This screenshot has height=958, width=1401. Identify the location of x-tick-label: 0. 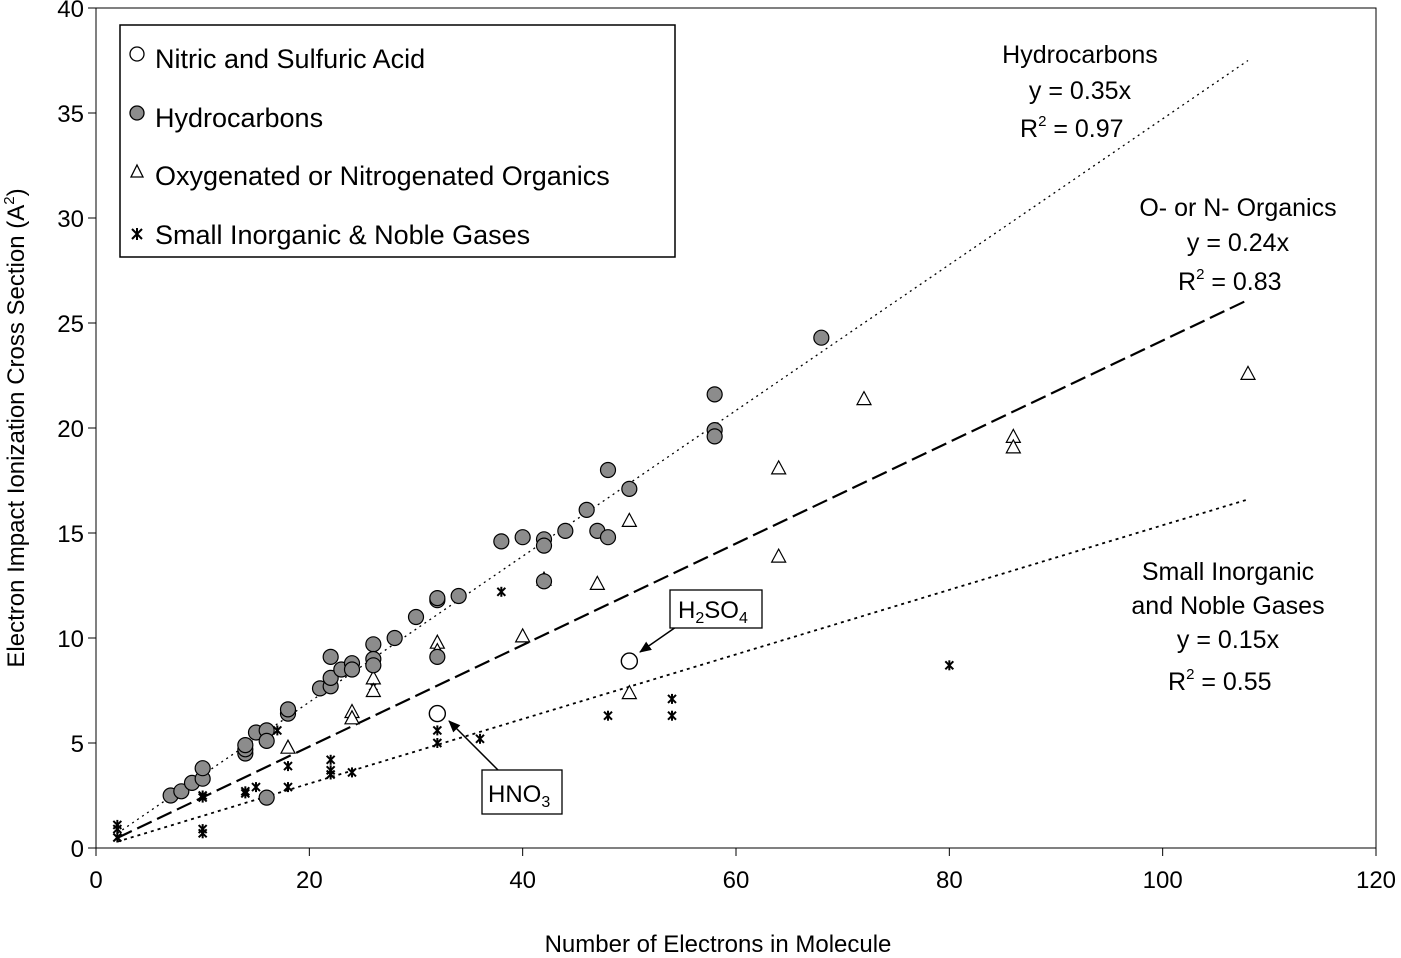
(95, 880).